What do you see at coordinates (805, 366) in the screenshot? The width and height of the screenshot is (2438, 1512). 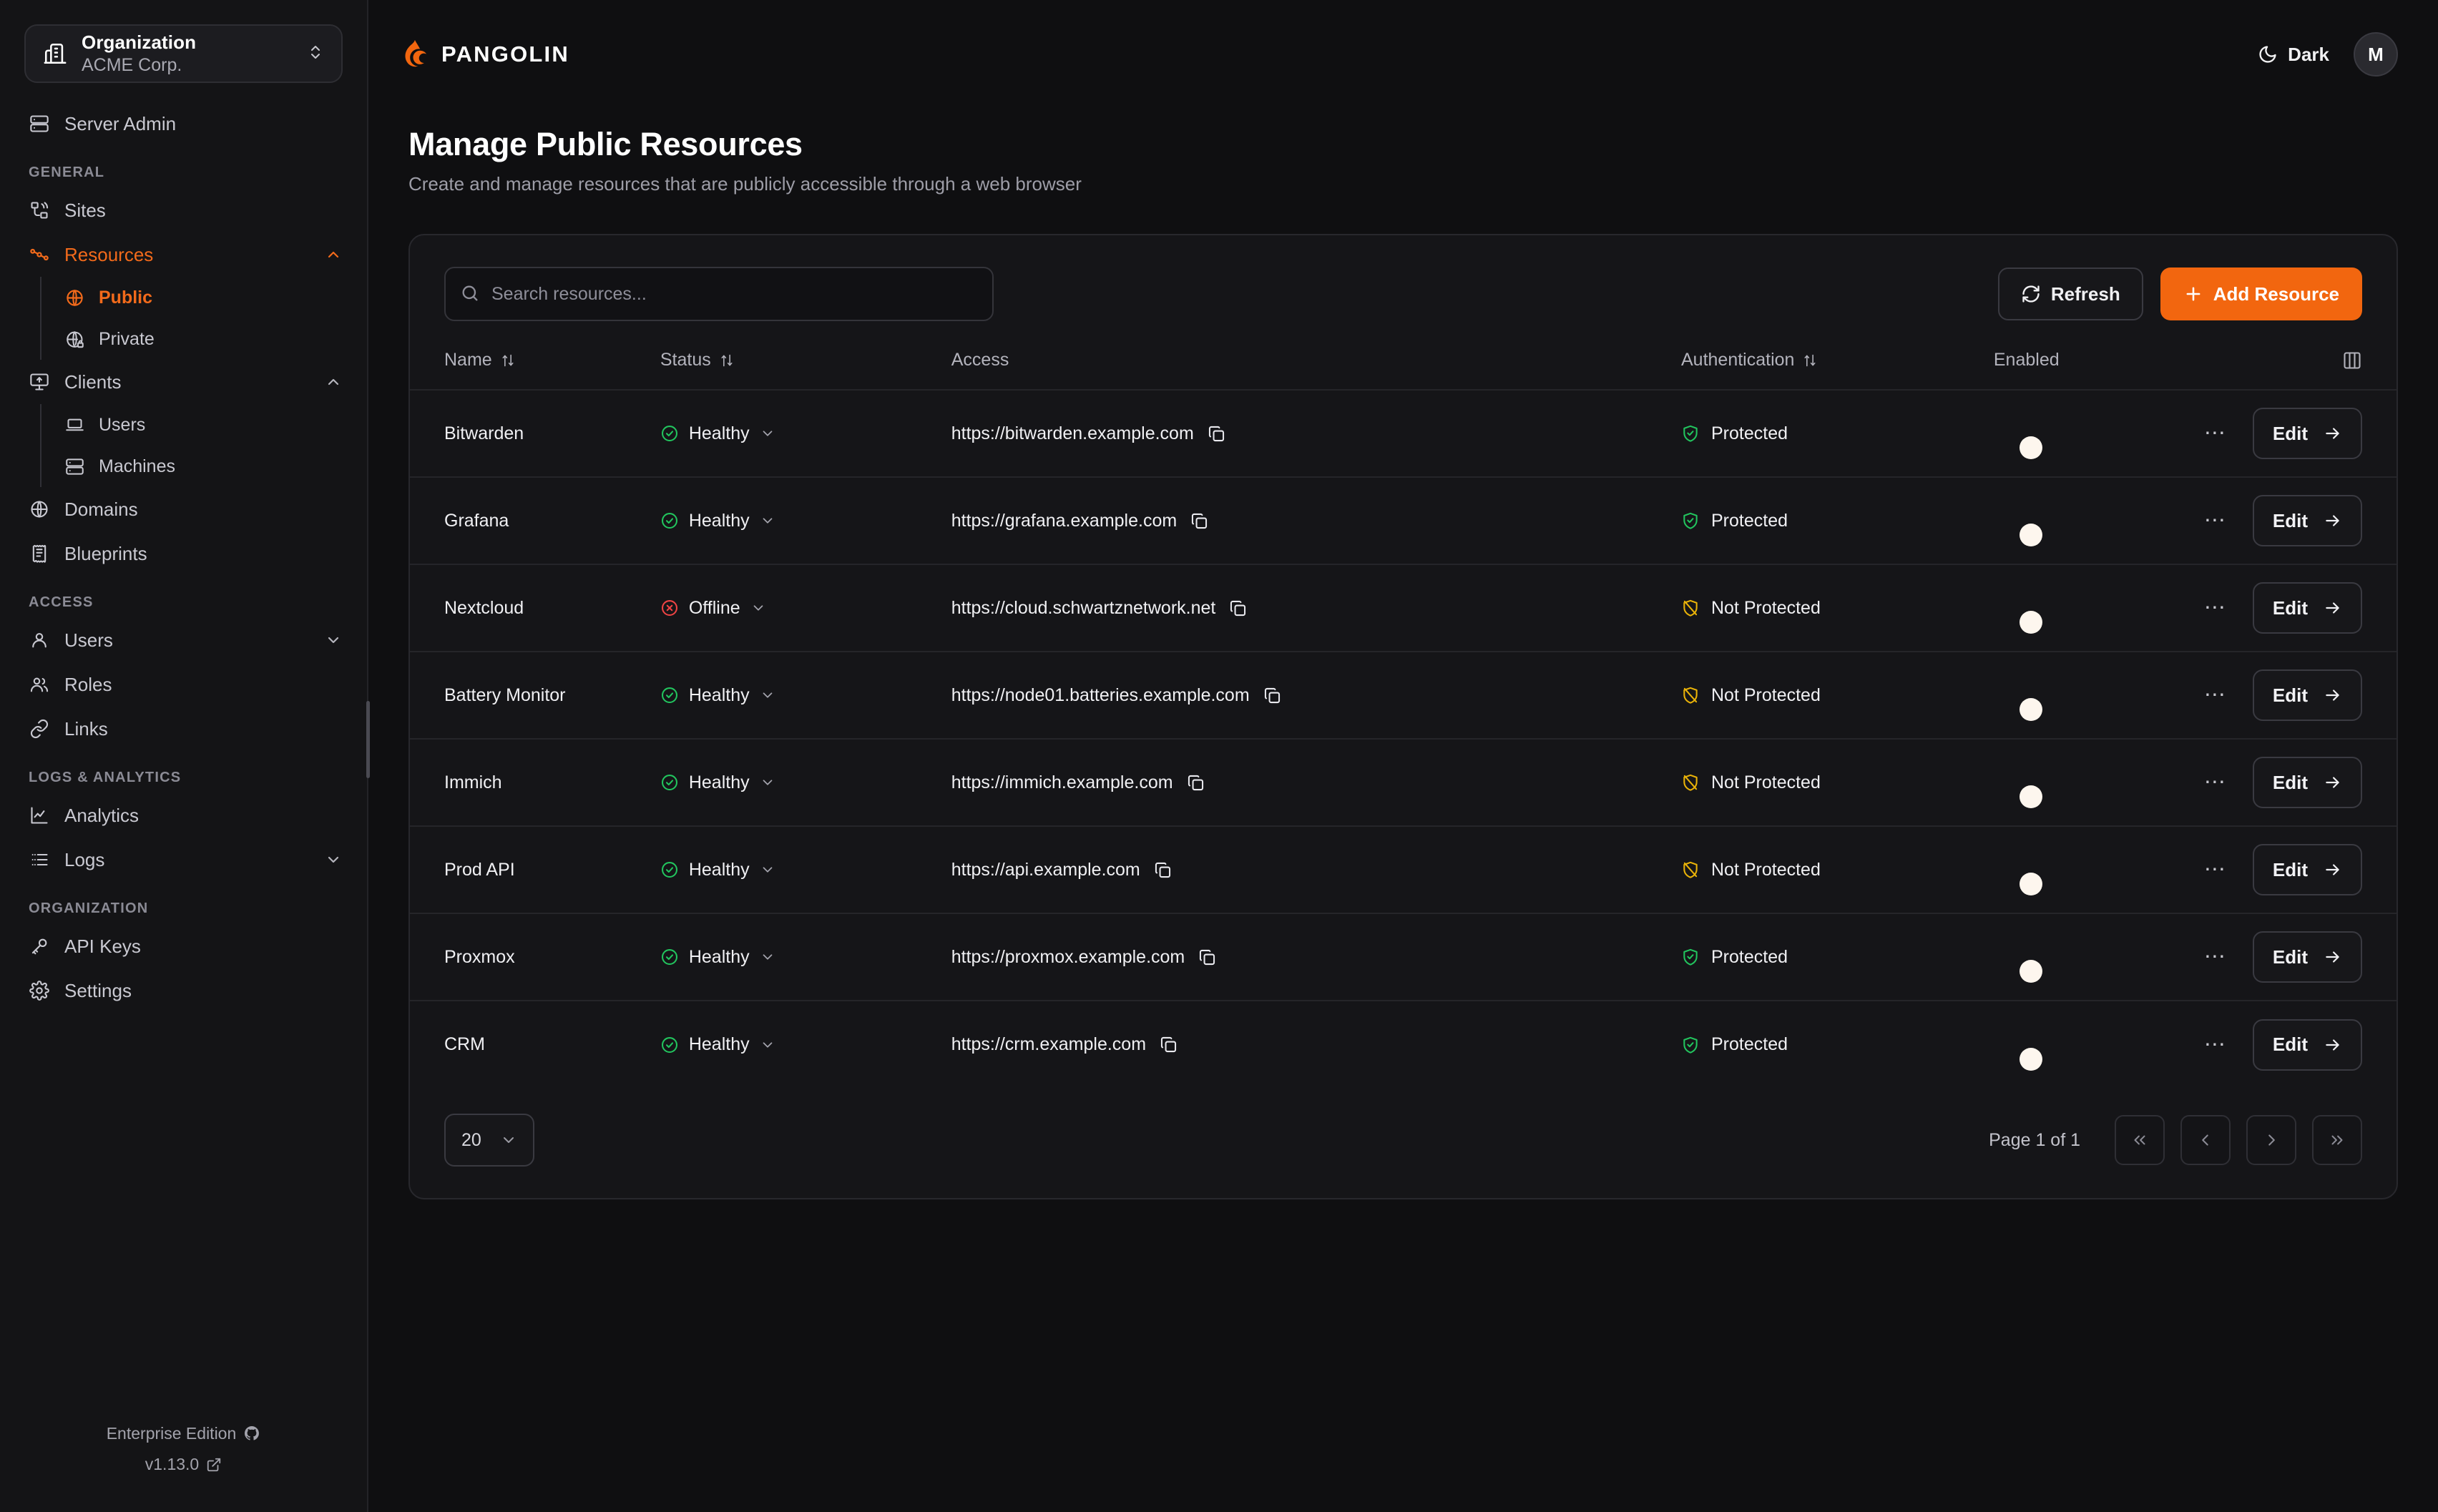 I see `column-header-status: Status` at bounding box center [805, 366].